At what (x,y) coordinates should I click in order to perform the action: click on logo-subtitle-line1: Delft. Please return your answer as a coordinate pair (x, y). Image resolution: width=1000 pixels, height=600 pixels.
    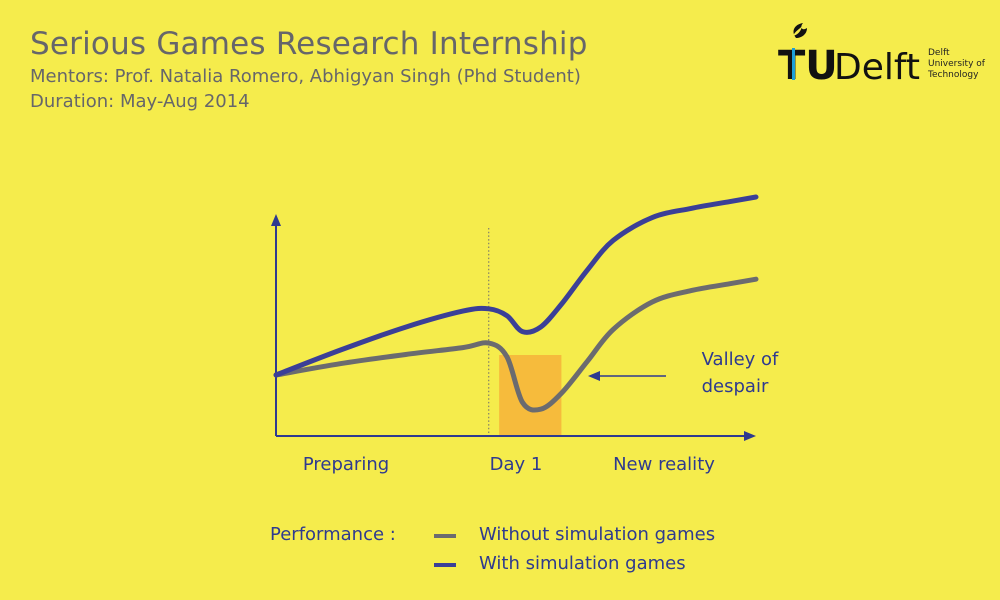
    Looking at the image, I should click on (939, 53).